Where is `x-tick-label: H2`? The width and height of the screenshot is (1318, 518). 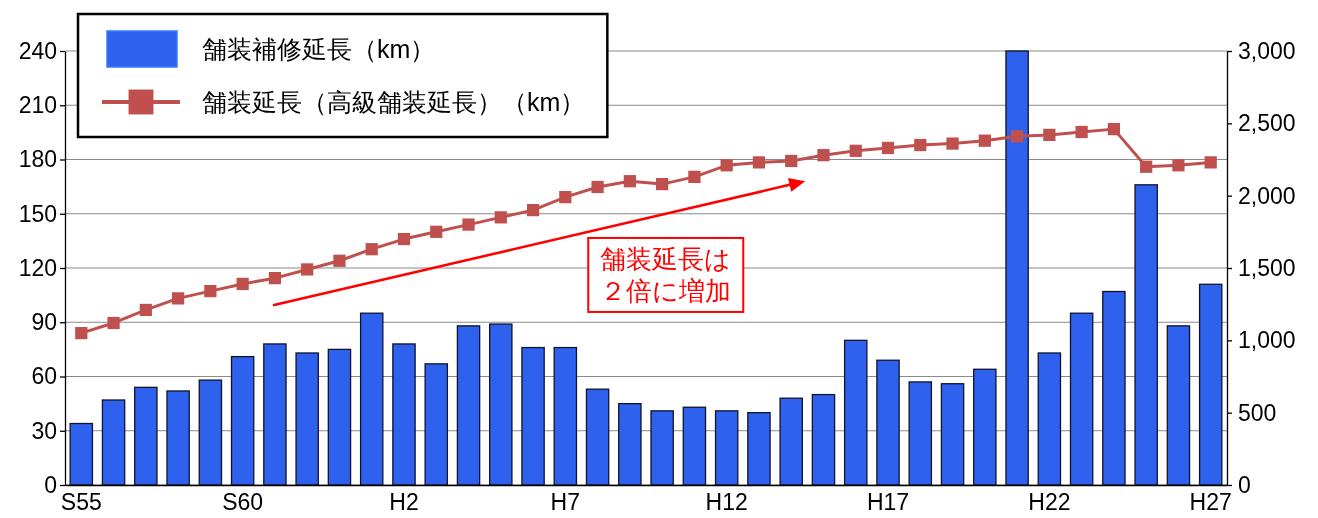 x-tick-label: H2 is located at coordinates (404, 502).